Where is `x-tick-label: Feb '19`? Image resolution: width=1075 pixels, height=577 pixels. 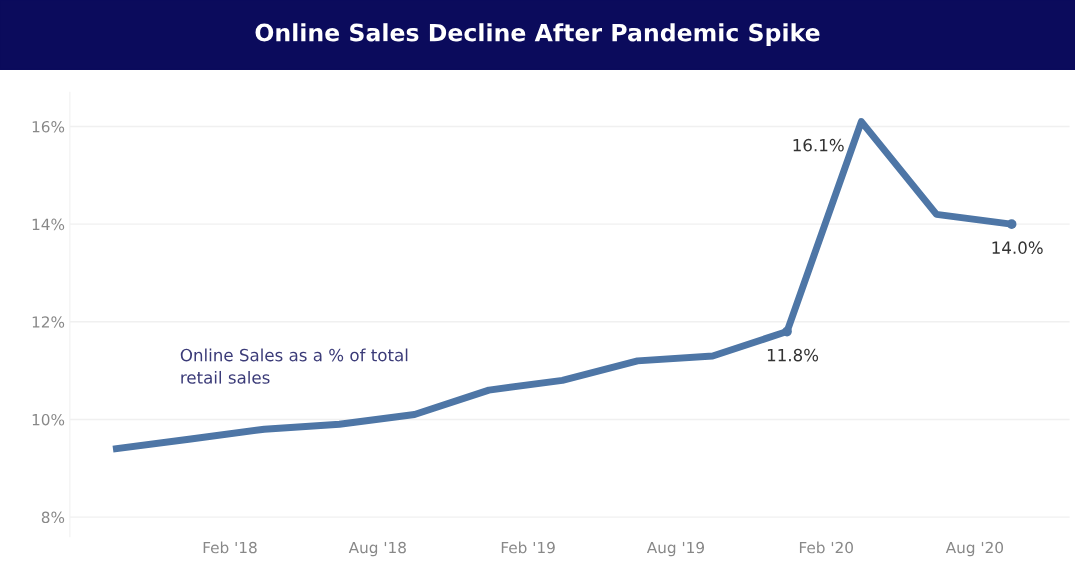
x-tick-label: Feb '19 is located at coordinates (528, 547).